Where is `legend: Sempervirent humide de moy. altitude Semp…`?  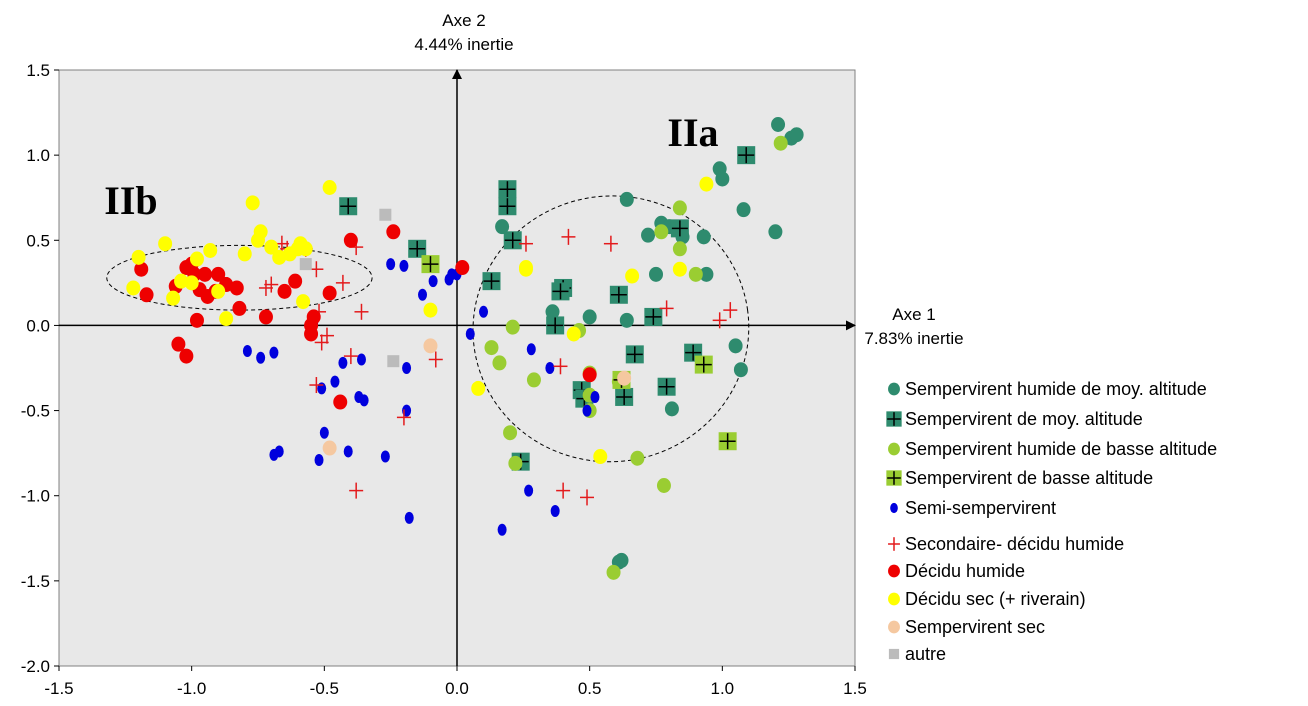 legend: Sempervirent humide de moy. altitude Semp… is located at coordinates (1051, 521).